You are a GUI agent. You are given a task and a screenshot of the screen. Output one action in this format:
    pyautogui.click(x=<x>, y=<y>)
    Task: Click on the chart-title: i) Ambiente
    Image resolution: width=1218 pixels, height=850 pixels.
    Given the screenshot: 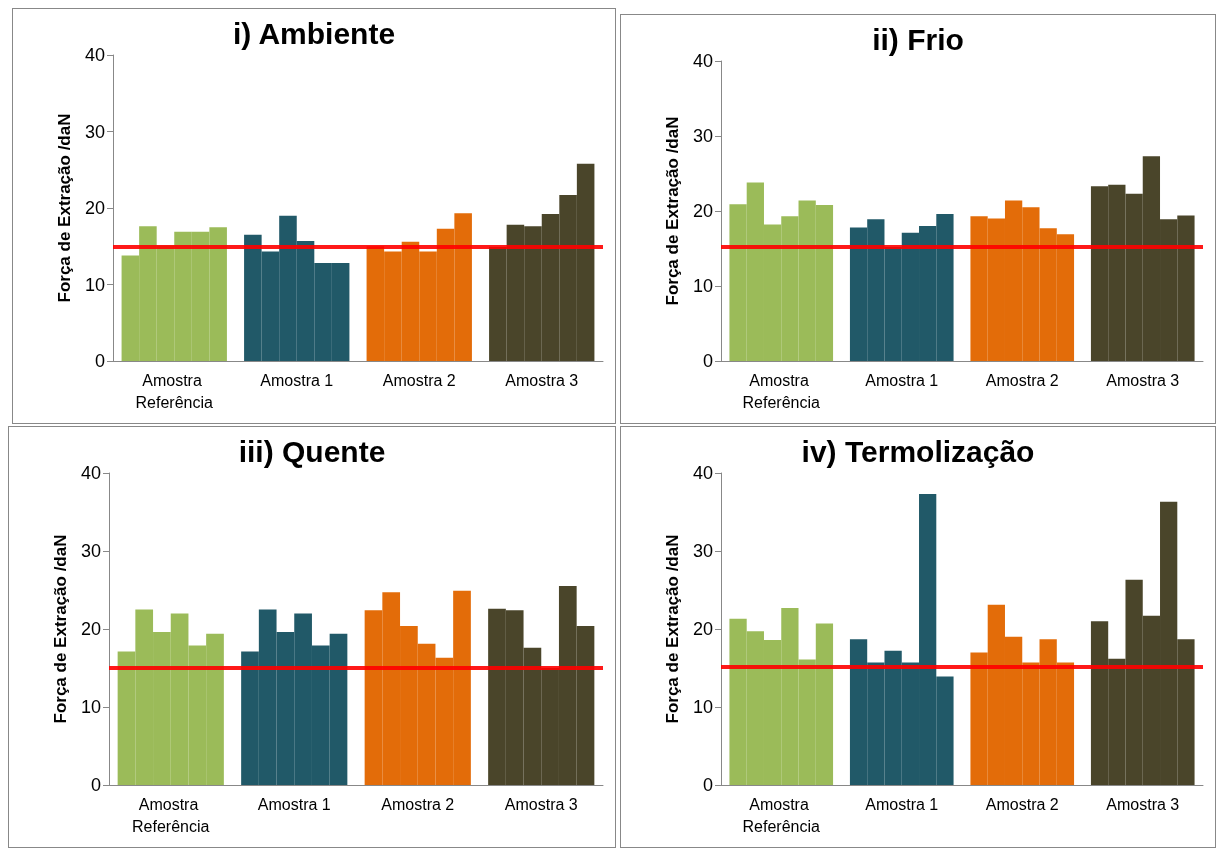 What is the action you would take?
    pyautogui.click(x=314, y=33)
    